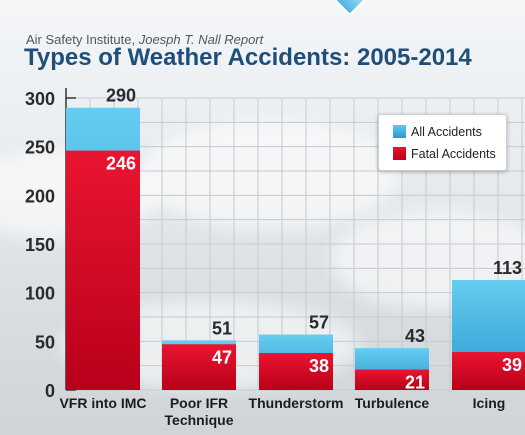 The width and height of the screenshot is (525, 435). I want to click on y-tick-label: 100, so click(40, 294).